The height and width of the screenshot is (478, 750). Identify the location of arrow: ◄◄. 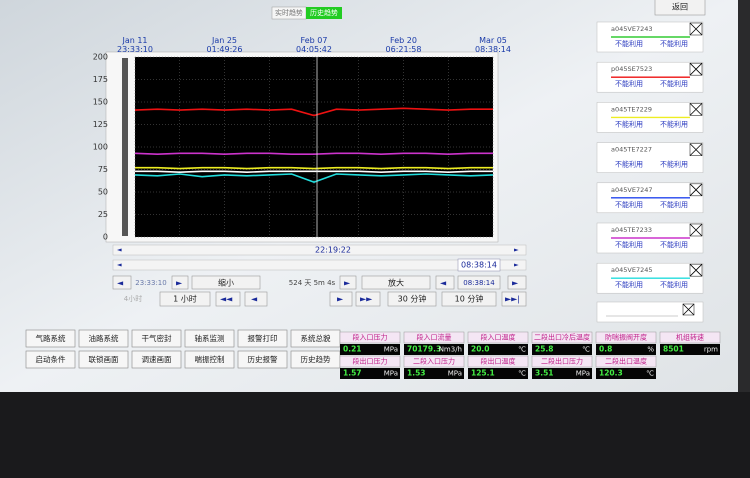
(226, 299).